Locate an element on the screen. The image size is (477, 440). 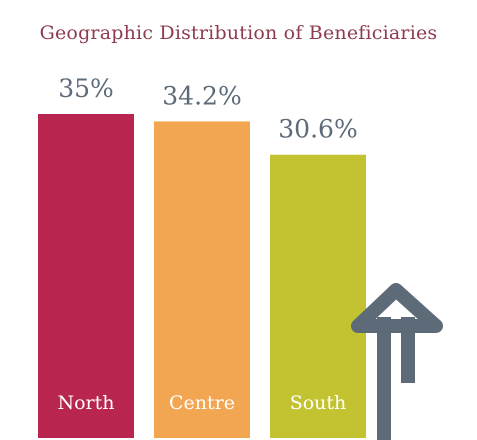
category-label: Centre is located at coordinates (202, 403).